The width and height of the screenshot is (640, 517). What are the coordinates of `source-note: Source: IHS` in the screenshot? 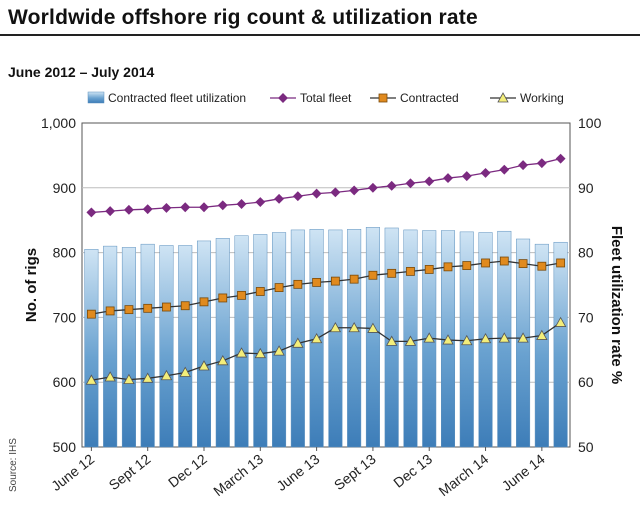 It's located at (13, 465).